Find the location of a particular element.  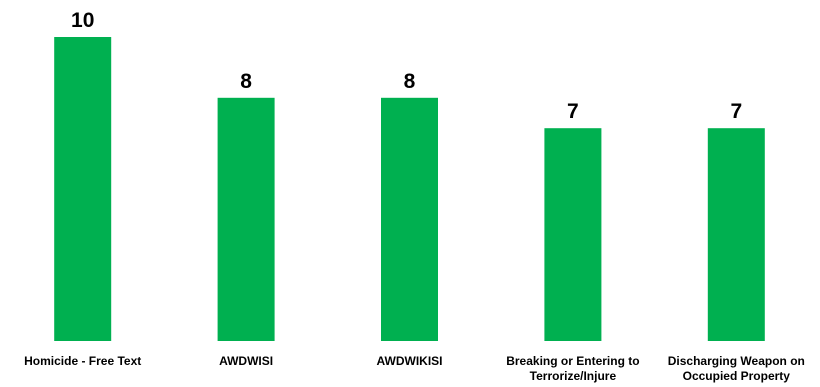

category-label-2: AWDWIKISI is located at coordinates (410, 361).